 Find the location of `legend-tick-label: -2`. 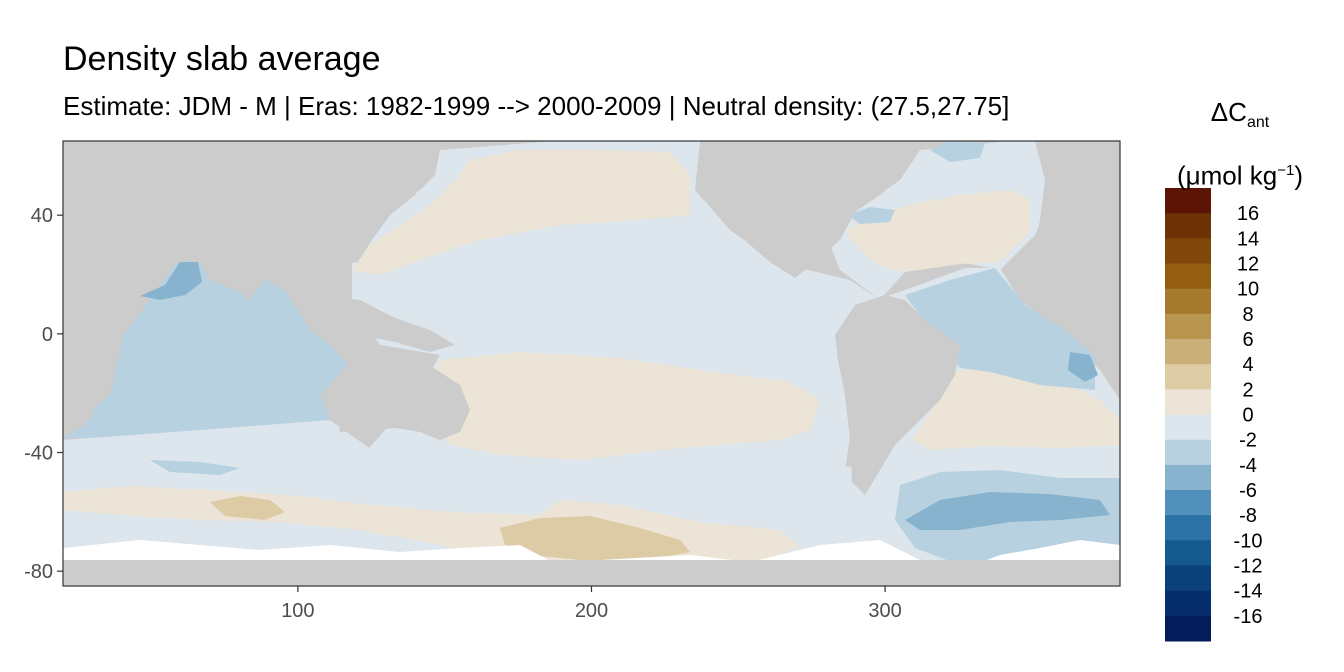

legend-tick-label: -2 is located at coordinates (1248, 441).